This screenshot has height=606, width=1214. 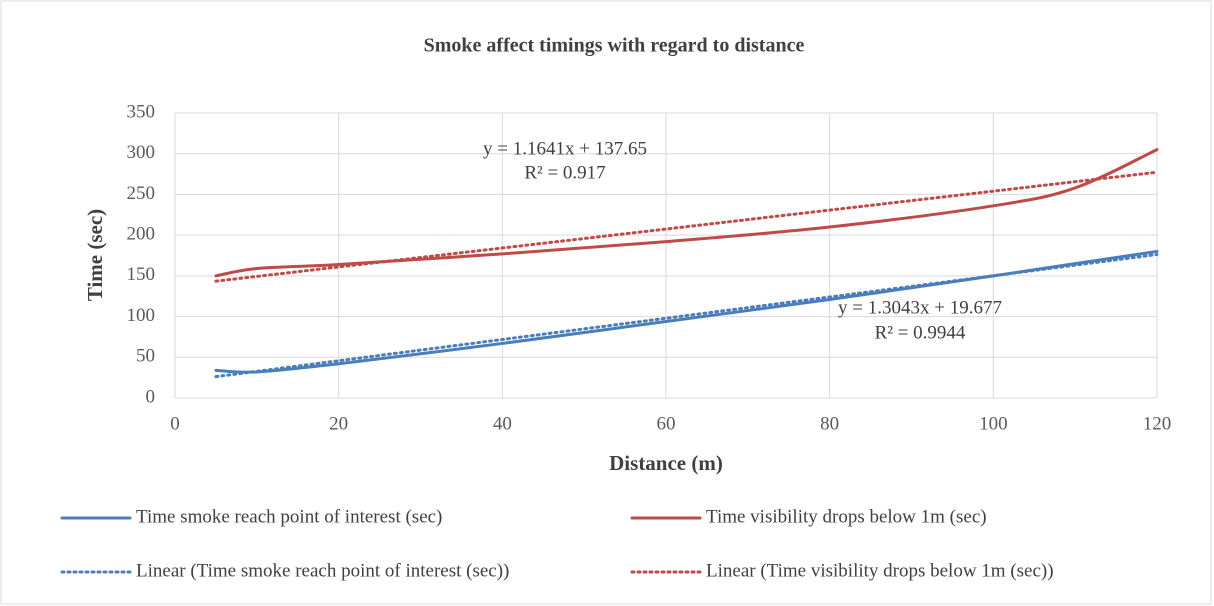 I want to click on legend-label: Time visibility drops below 1m (sec), so click(x=846, y=516).